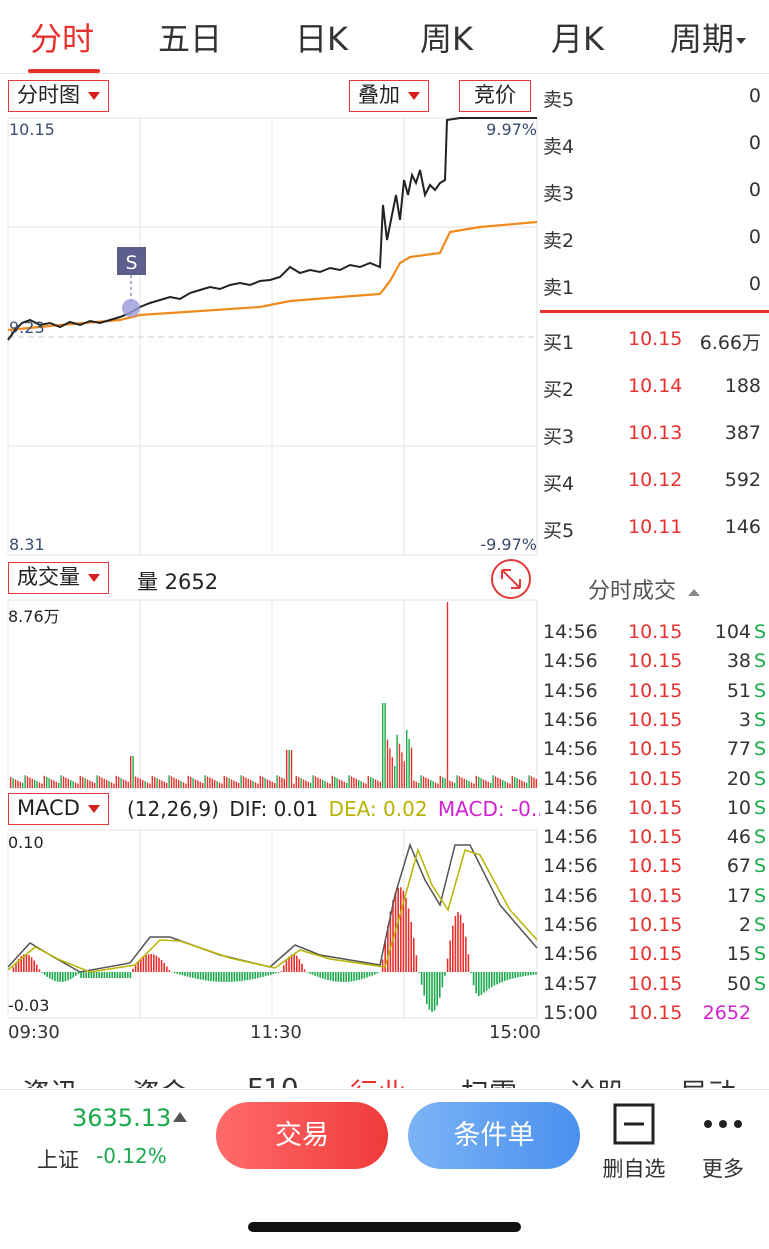 The width and height of the screenshot is (769, 1249). Describe the element at coordinates (570, 983) in the screenshot. I see `trade-time: 14:57` at that location.